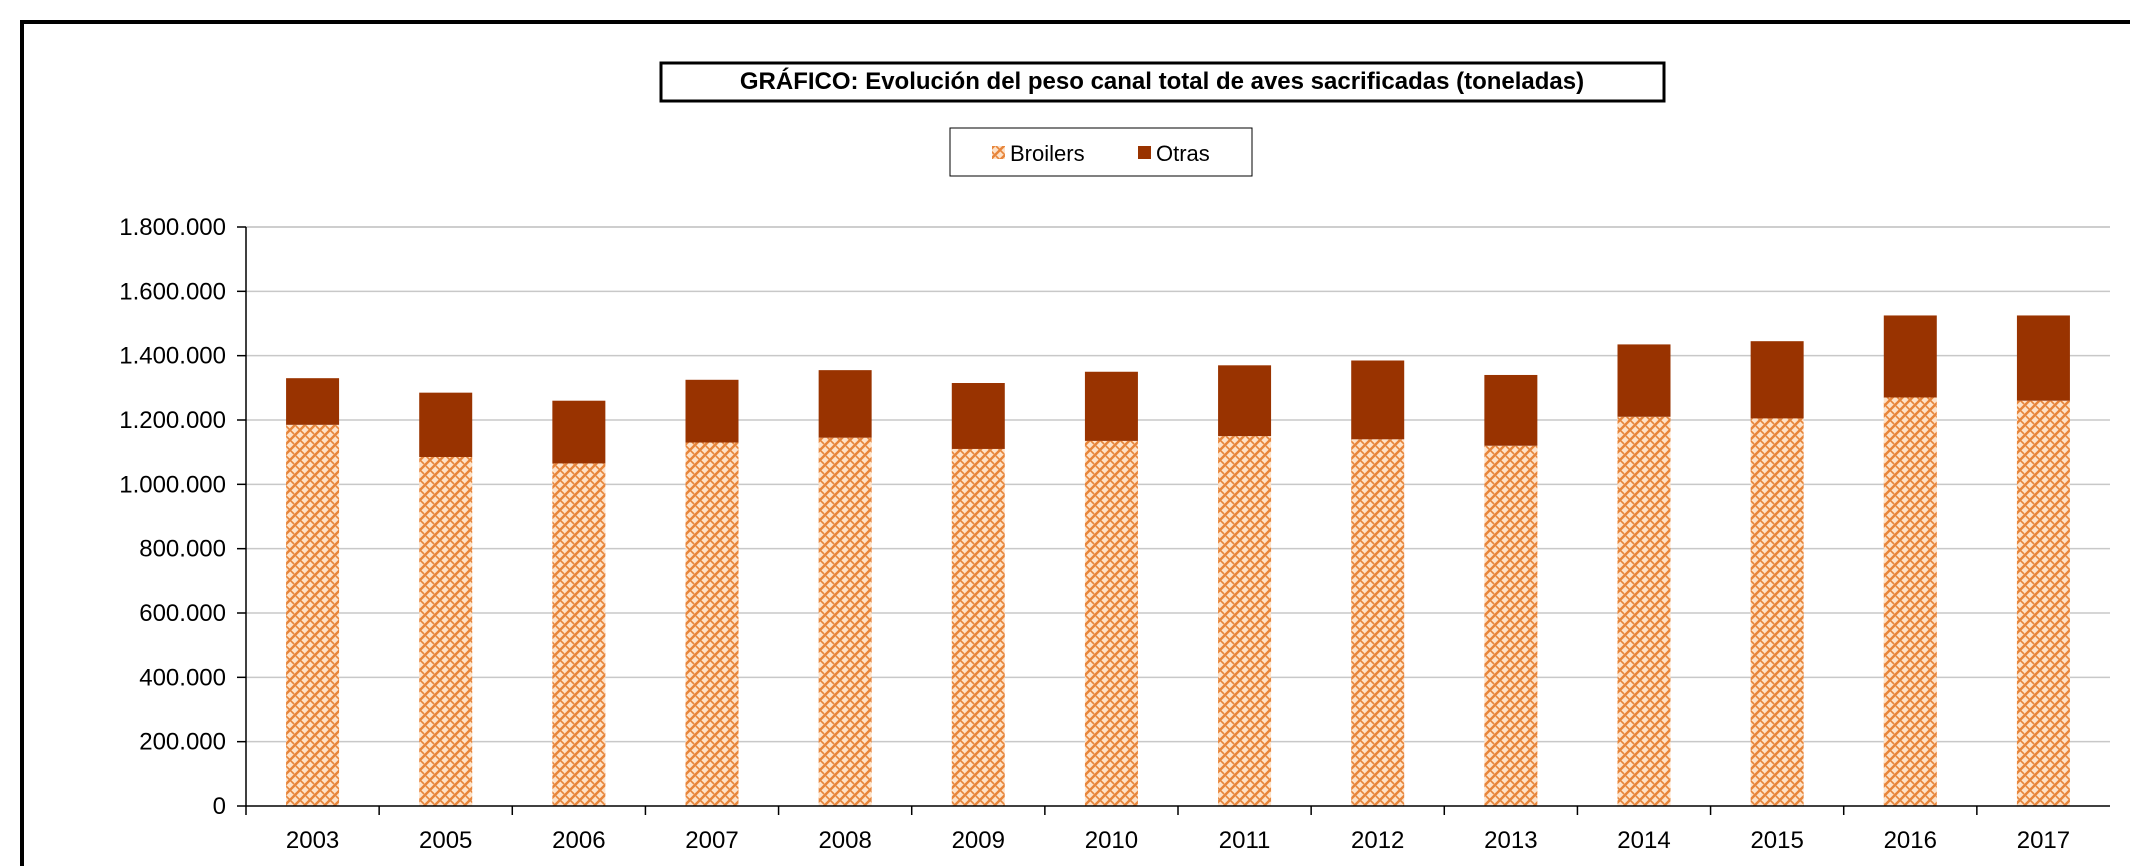 This screenshot has height=866, width=2134. Describe the element at coordinates (1245, 401) in the screenshot. I see `bar-otras-2011` at that location.